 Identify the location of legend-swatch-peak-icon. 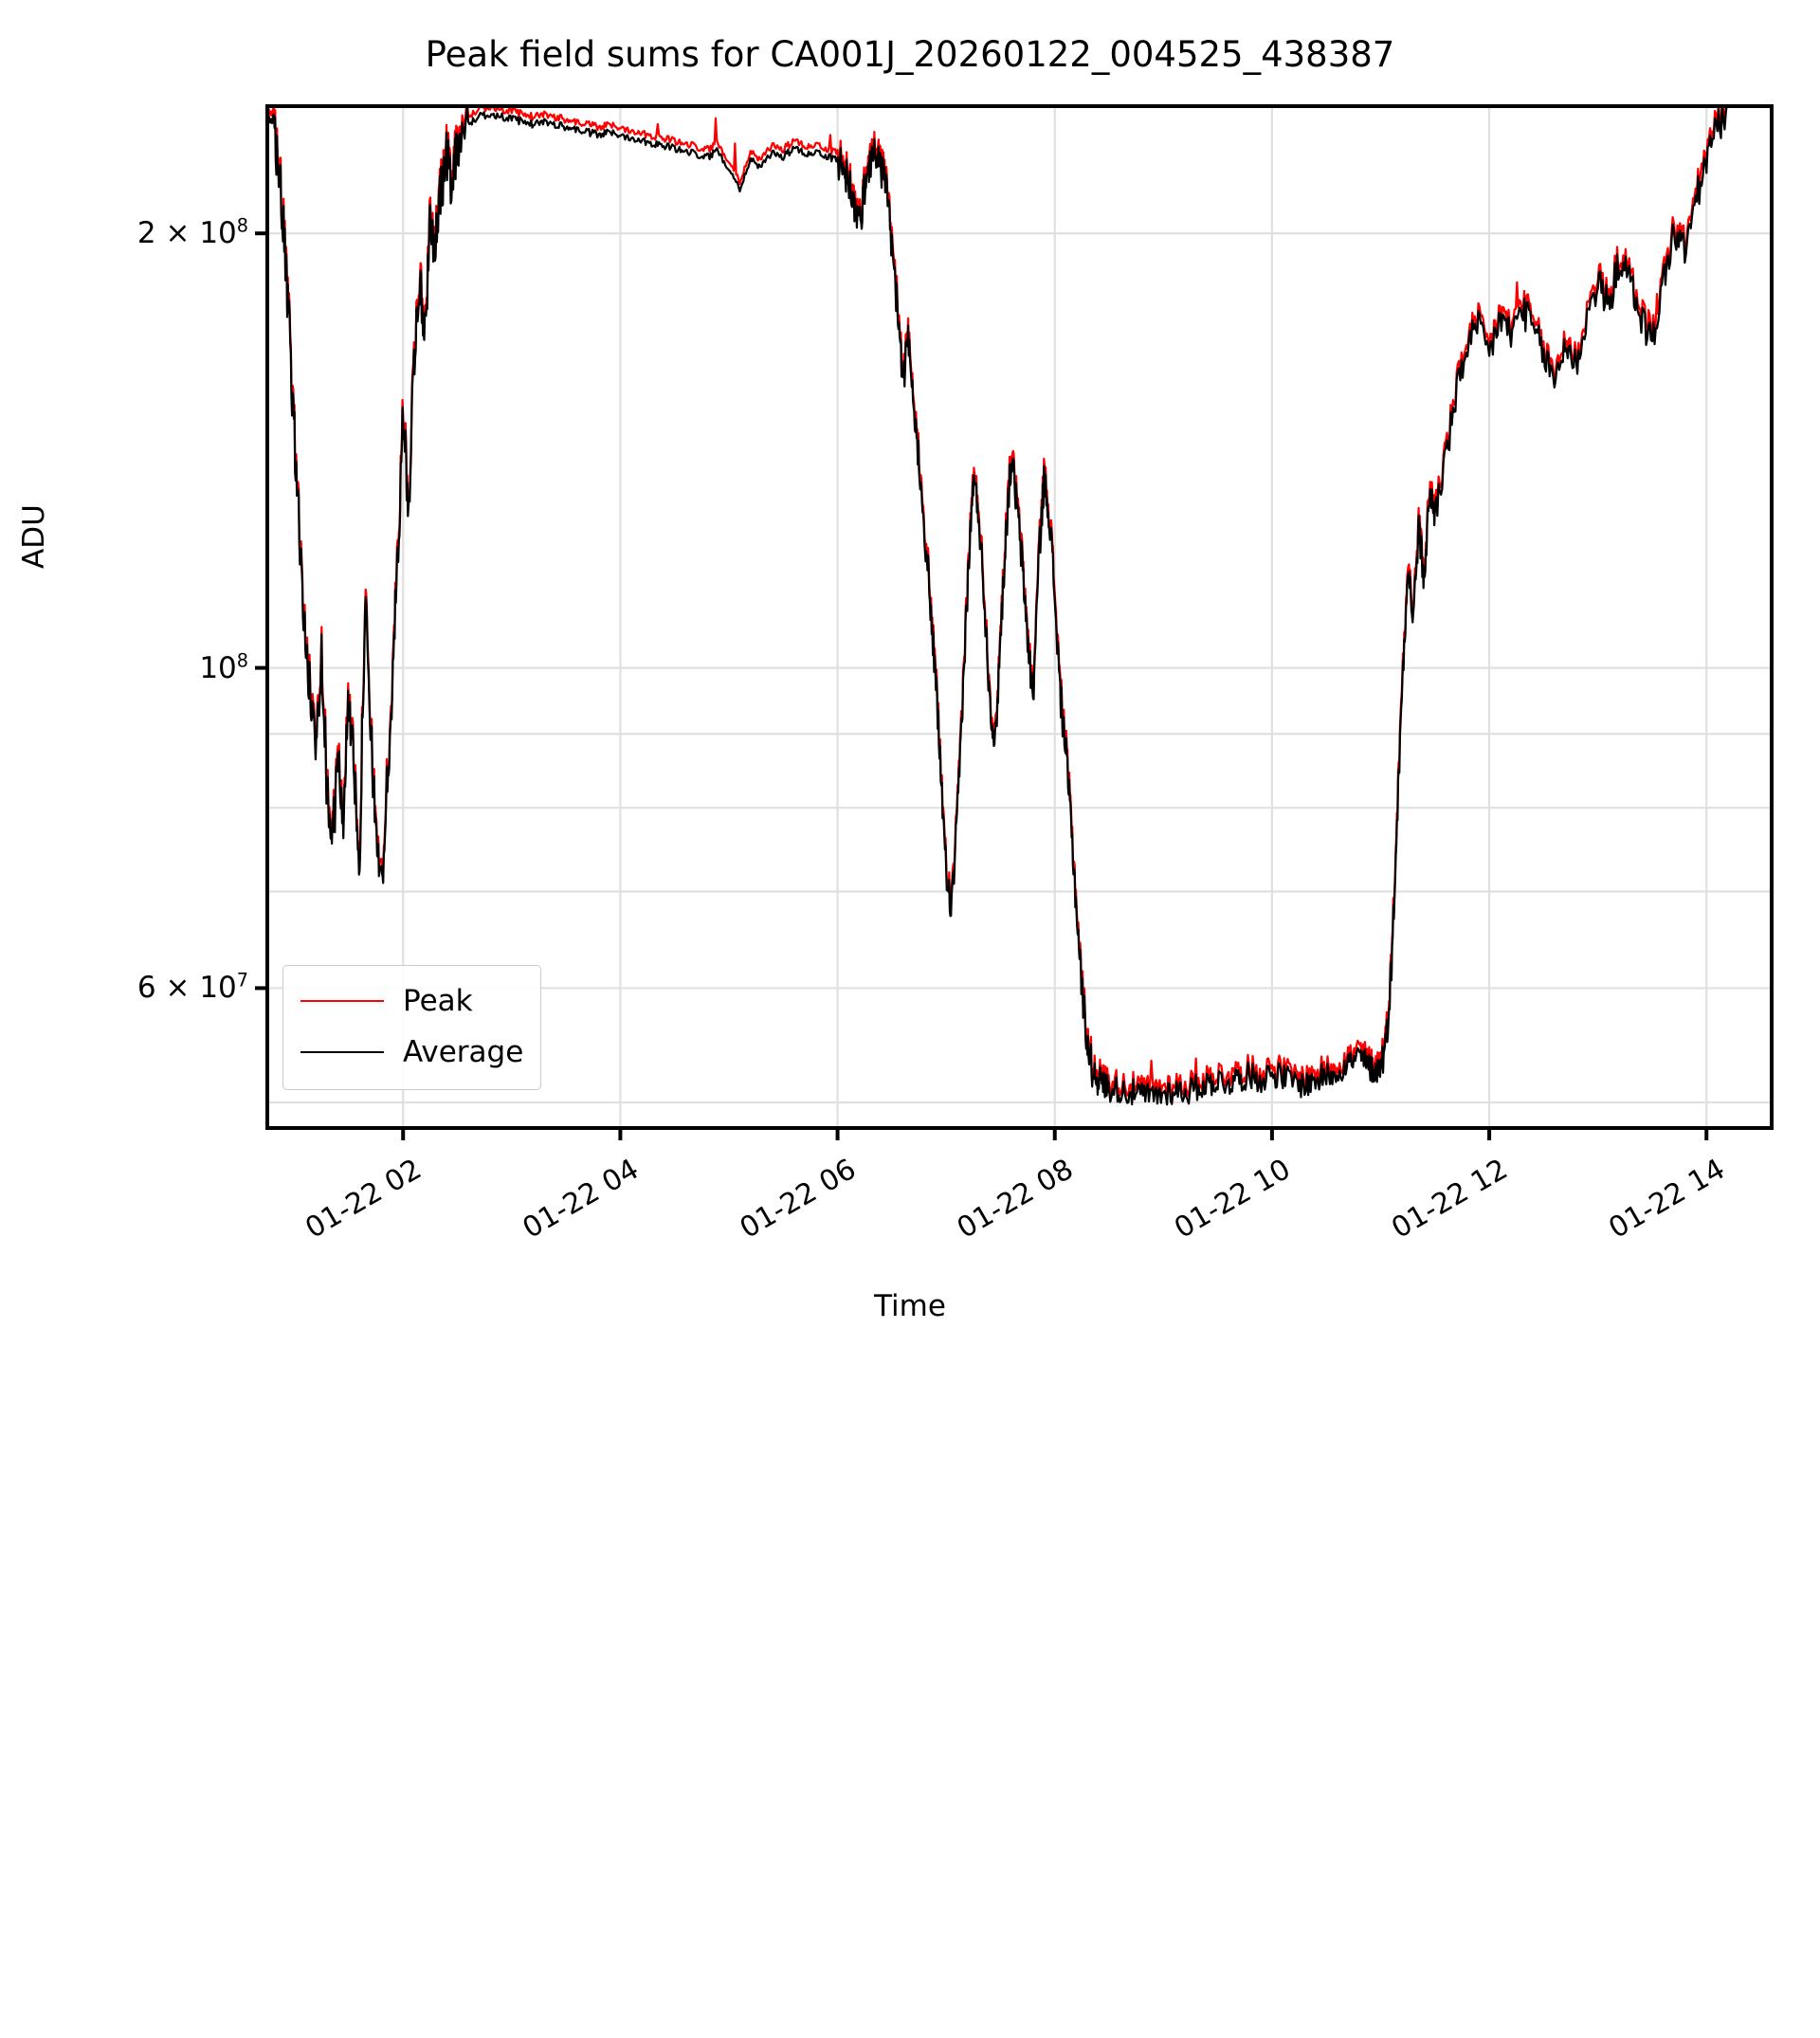
(342, 1001).